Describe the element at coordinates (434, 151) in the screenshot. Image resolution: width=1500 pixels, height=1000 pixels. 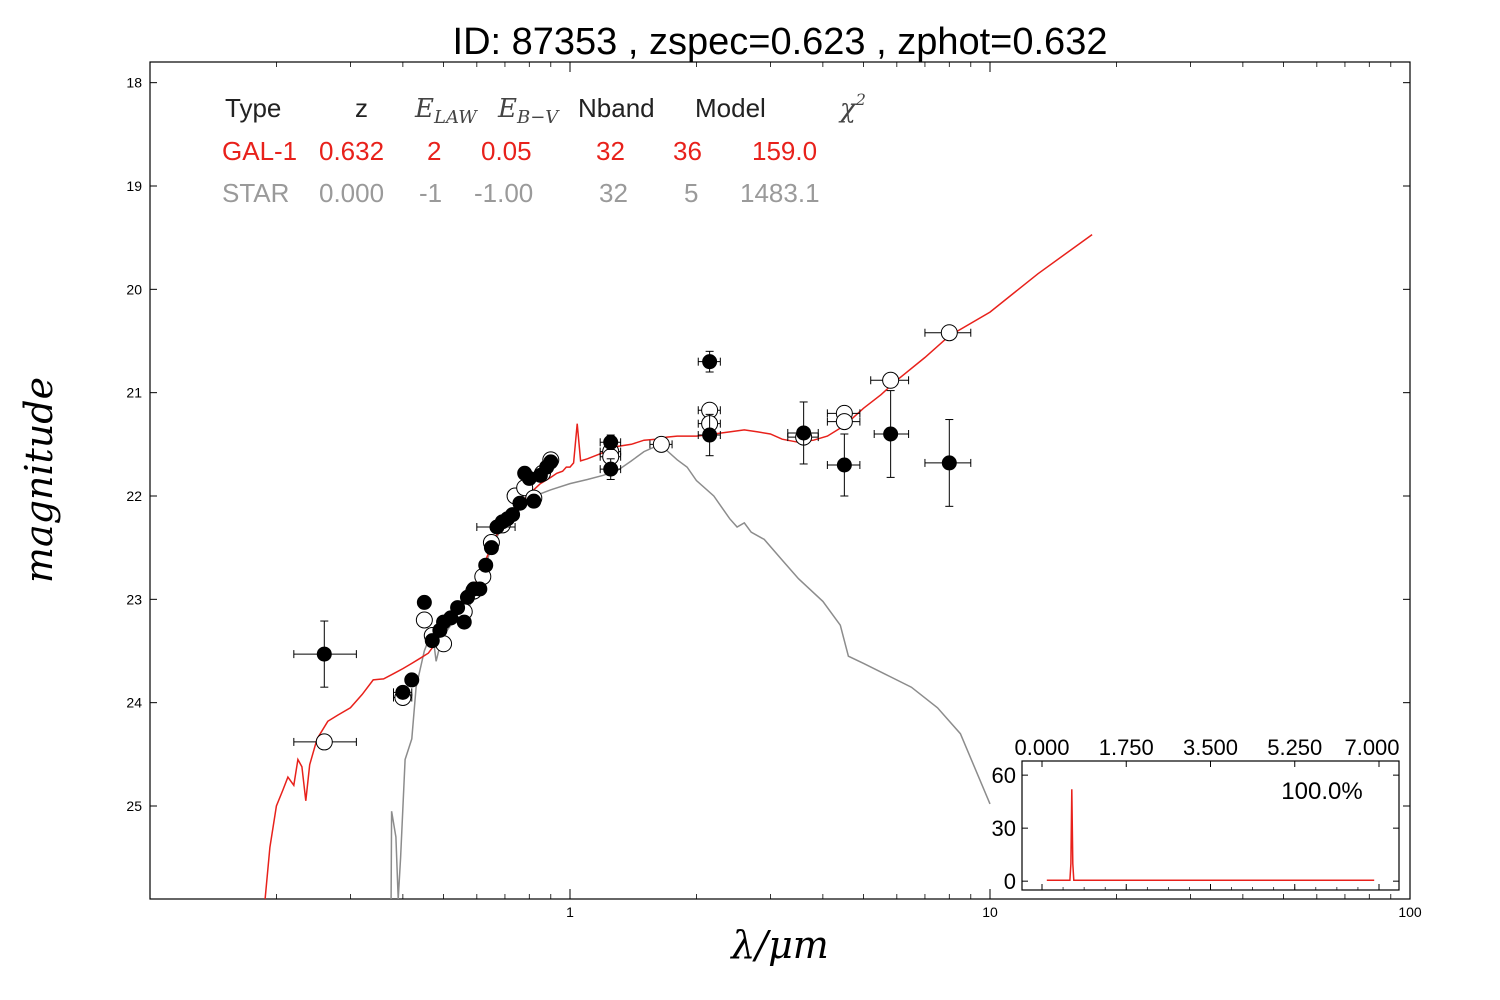
I see `table-cell-gal-elaw: 2` at that location.